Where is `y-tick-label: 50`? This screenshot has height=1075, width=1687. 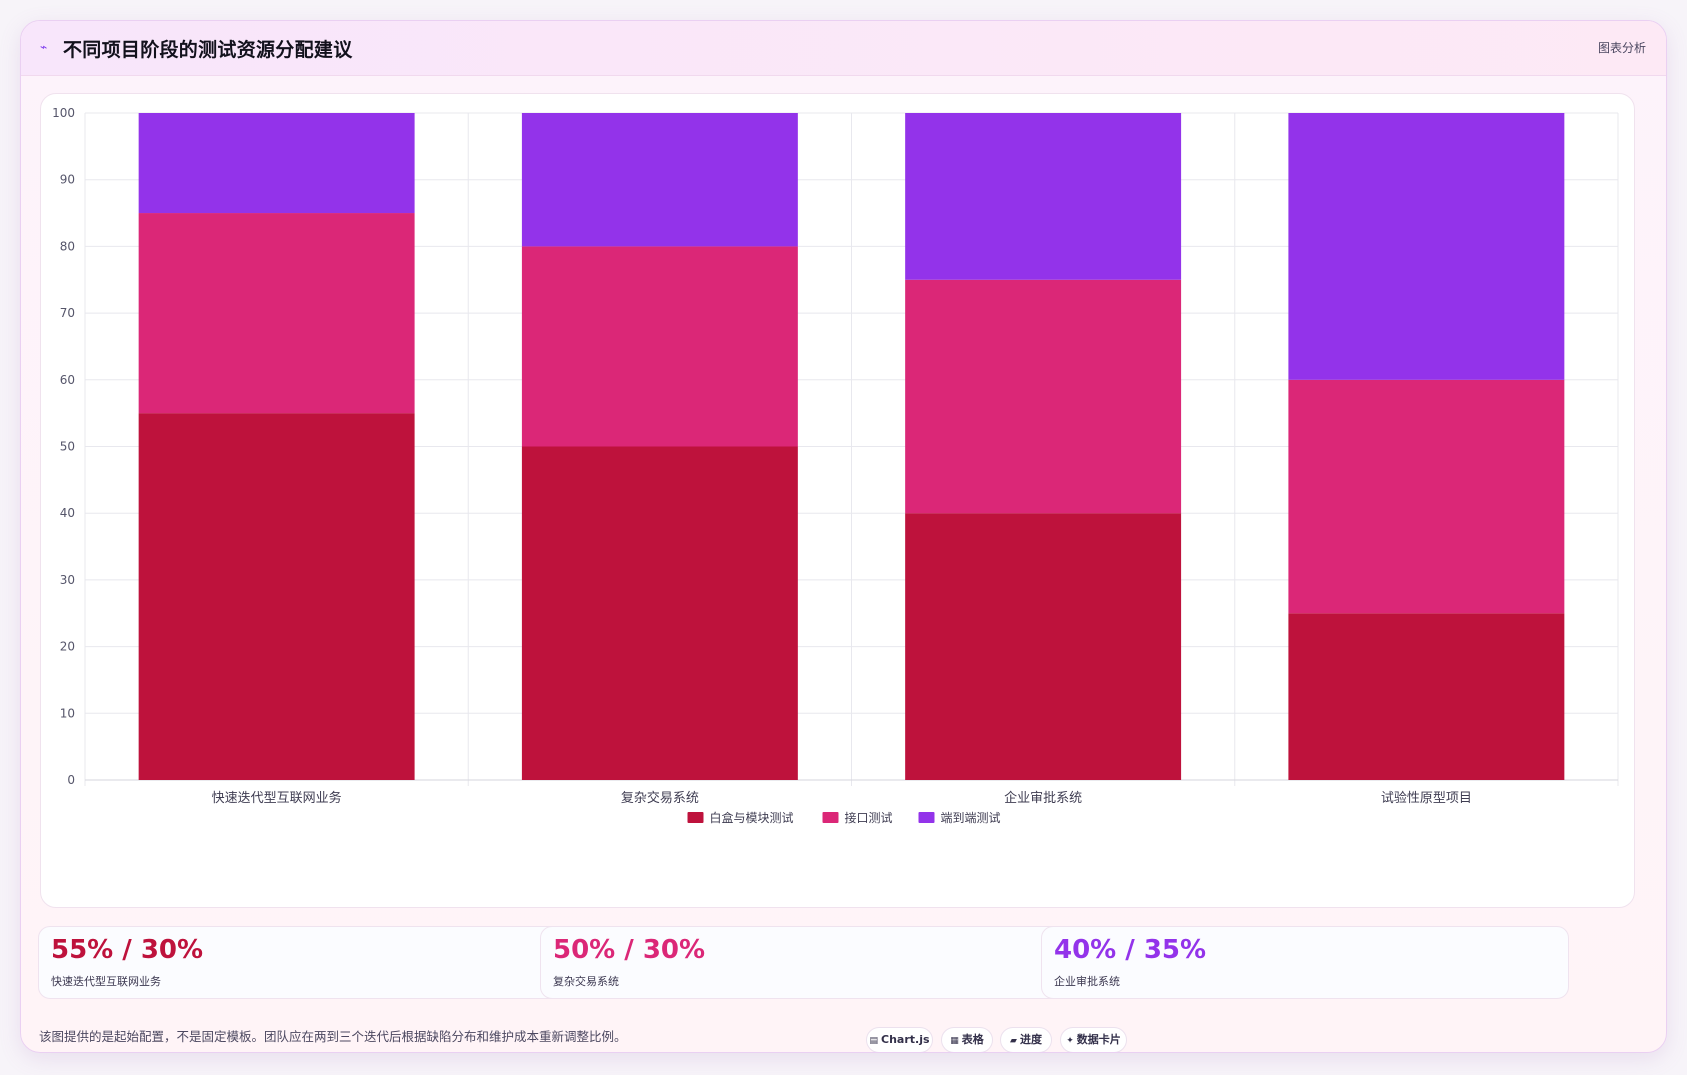
y-tick-label: 50 is located at coordinates (67, 447).